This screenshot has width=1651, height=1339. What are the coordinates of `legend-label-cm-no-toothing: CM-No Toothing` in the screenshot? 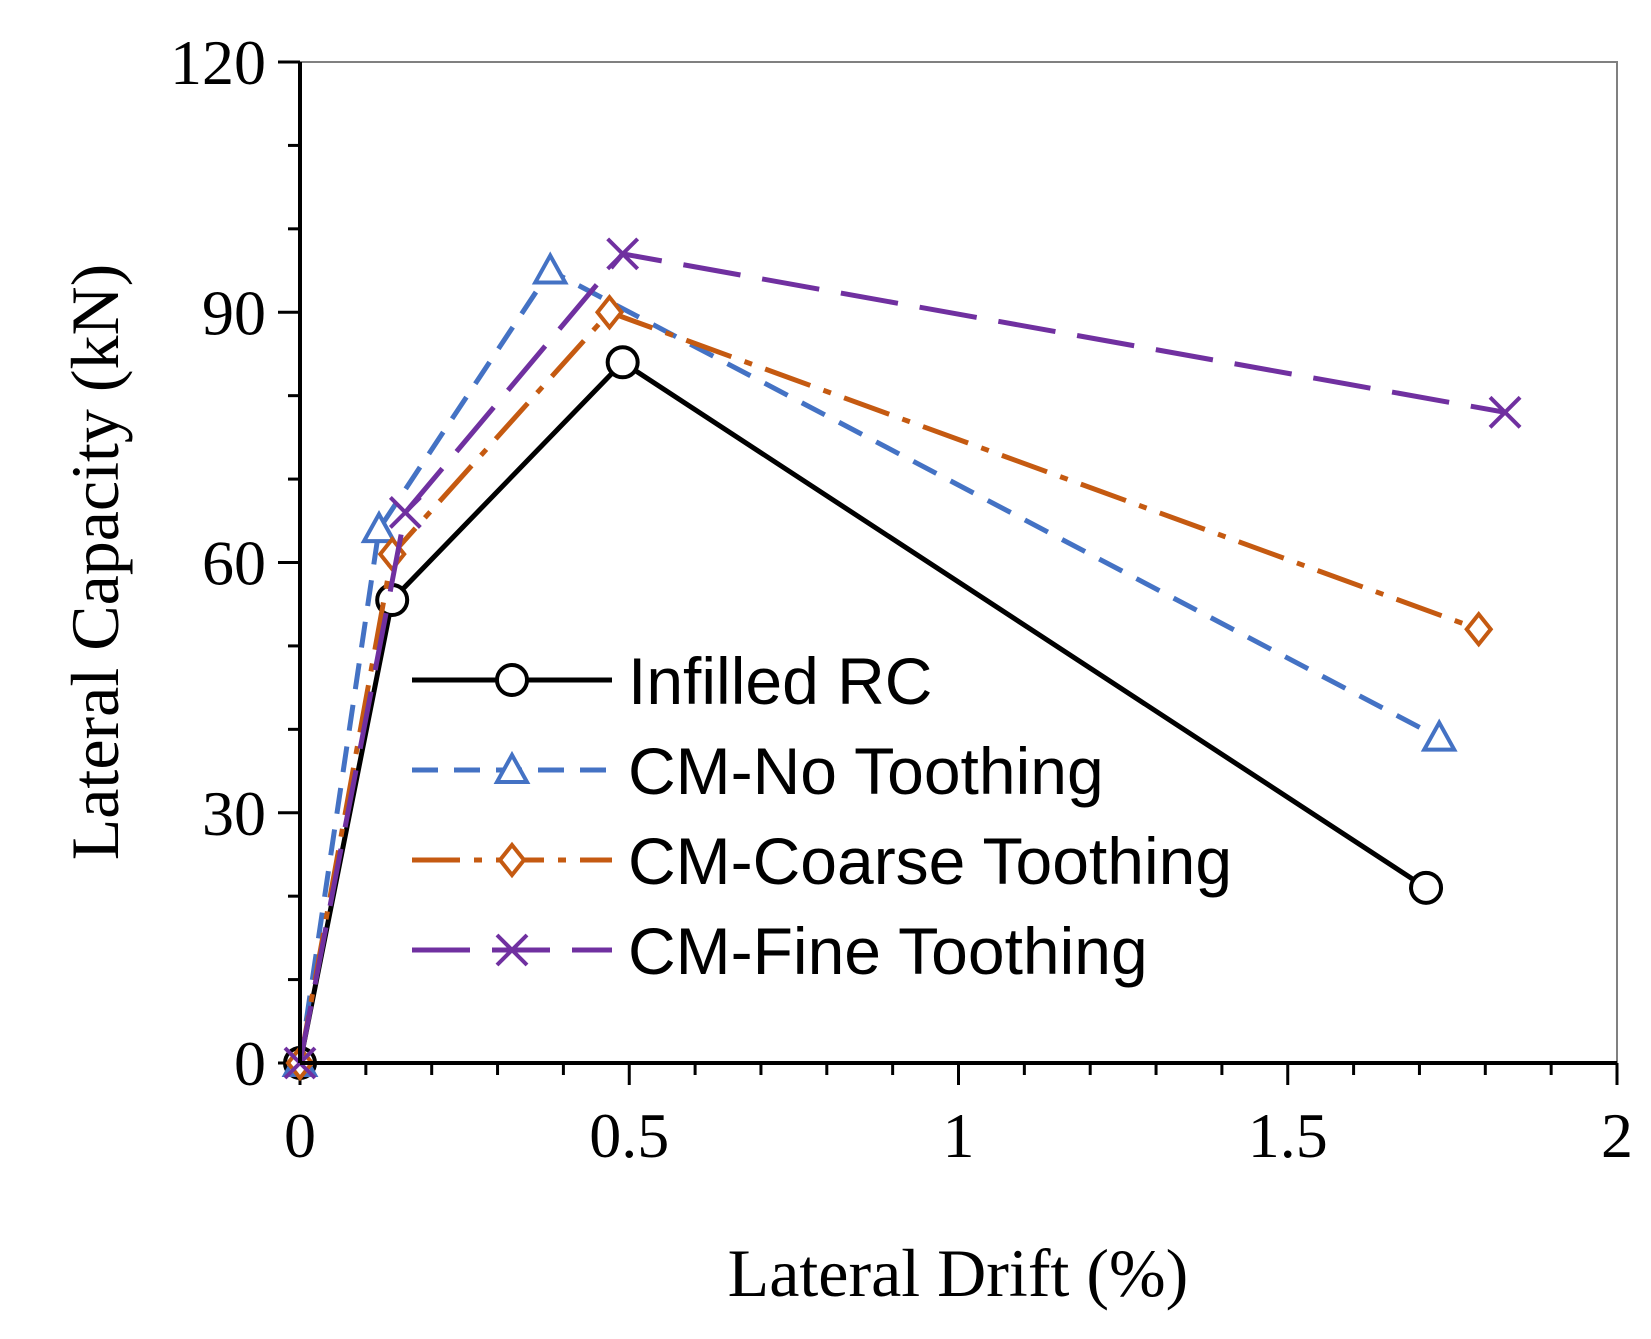 It's located at (866, 771).